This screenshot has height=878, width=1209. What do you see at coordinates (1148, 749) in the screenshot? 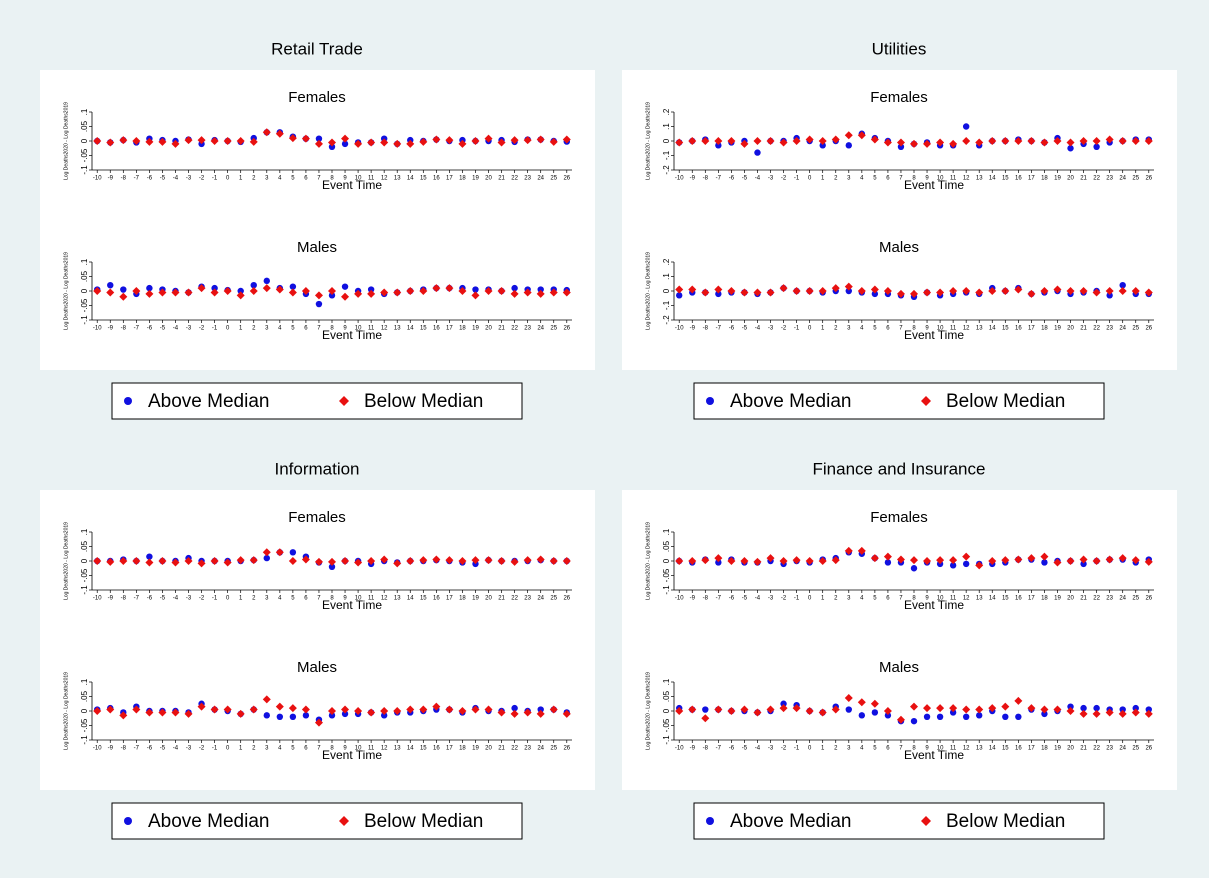
I see `x-tick-label: 26` at bounding box center [1148, 749].